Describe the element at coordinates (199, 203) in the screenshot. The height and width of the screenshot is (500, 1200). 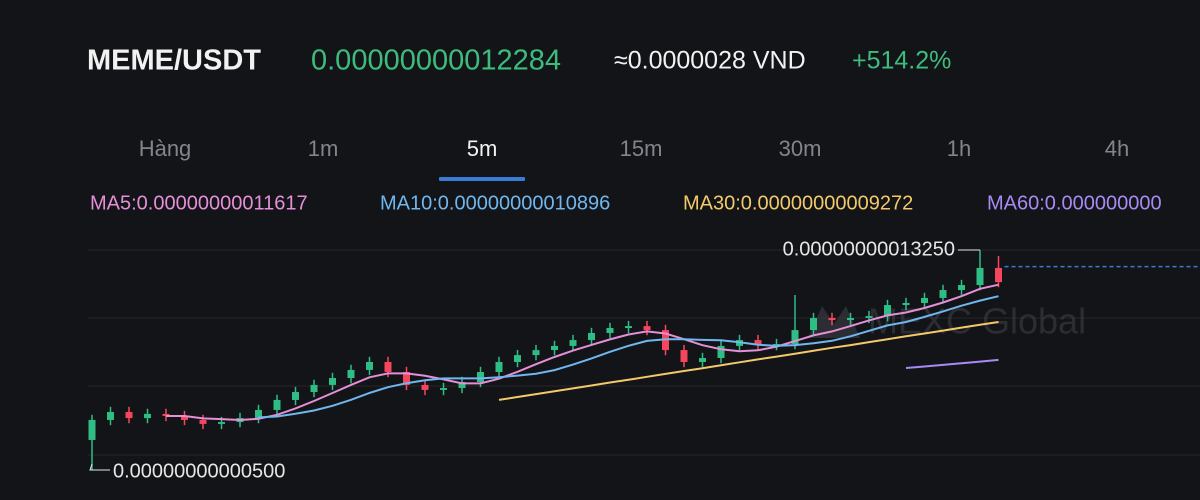
I see `ma-label: MA5:0.00000000011617` at that location.